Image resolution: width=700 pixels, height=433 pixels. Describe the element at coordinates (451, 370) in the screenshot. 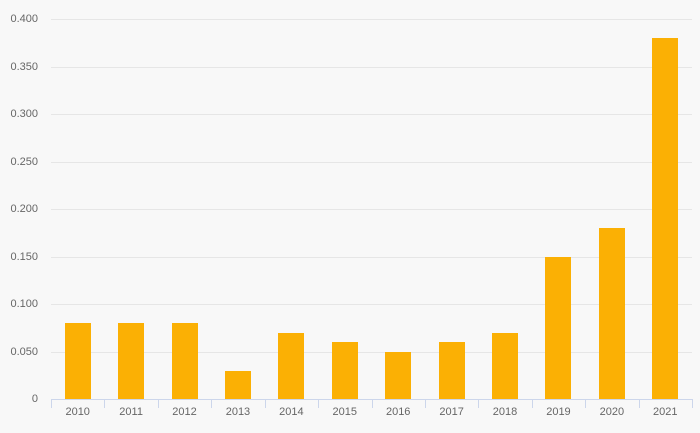

I see `bar-2017` at that location.